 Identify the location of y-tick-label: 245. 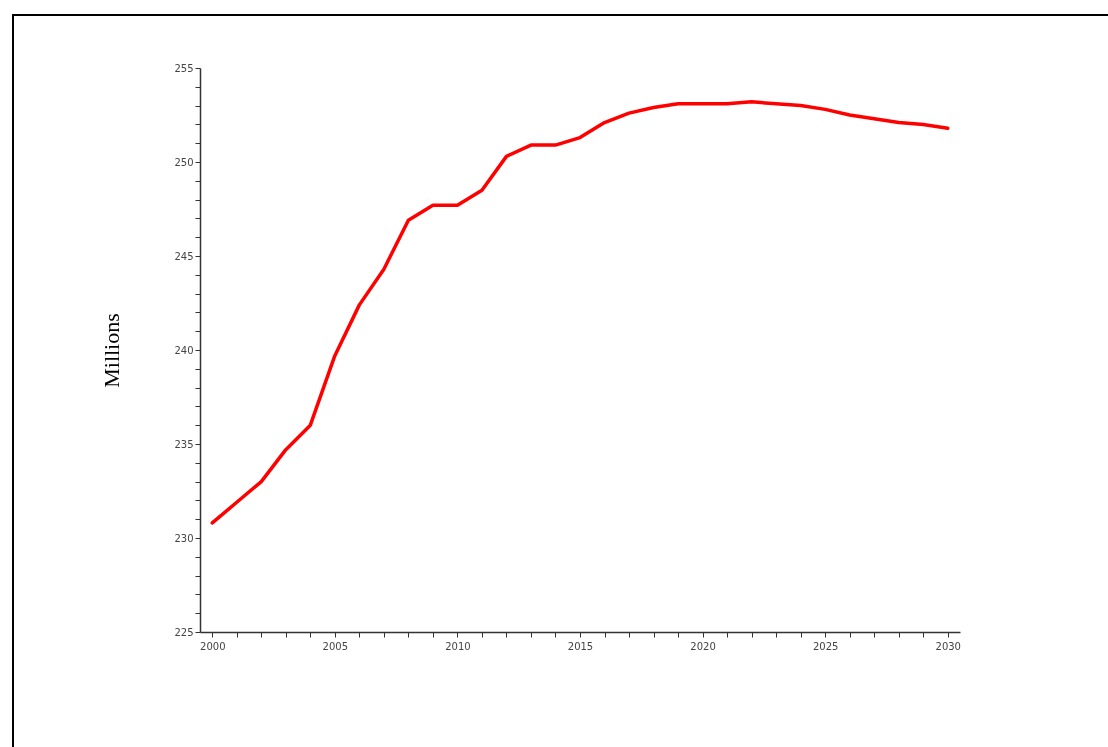
(184, 256).